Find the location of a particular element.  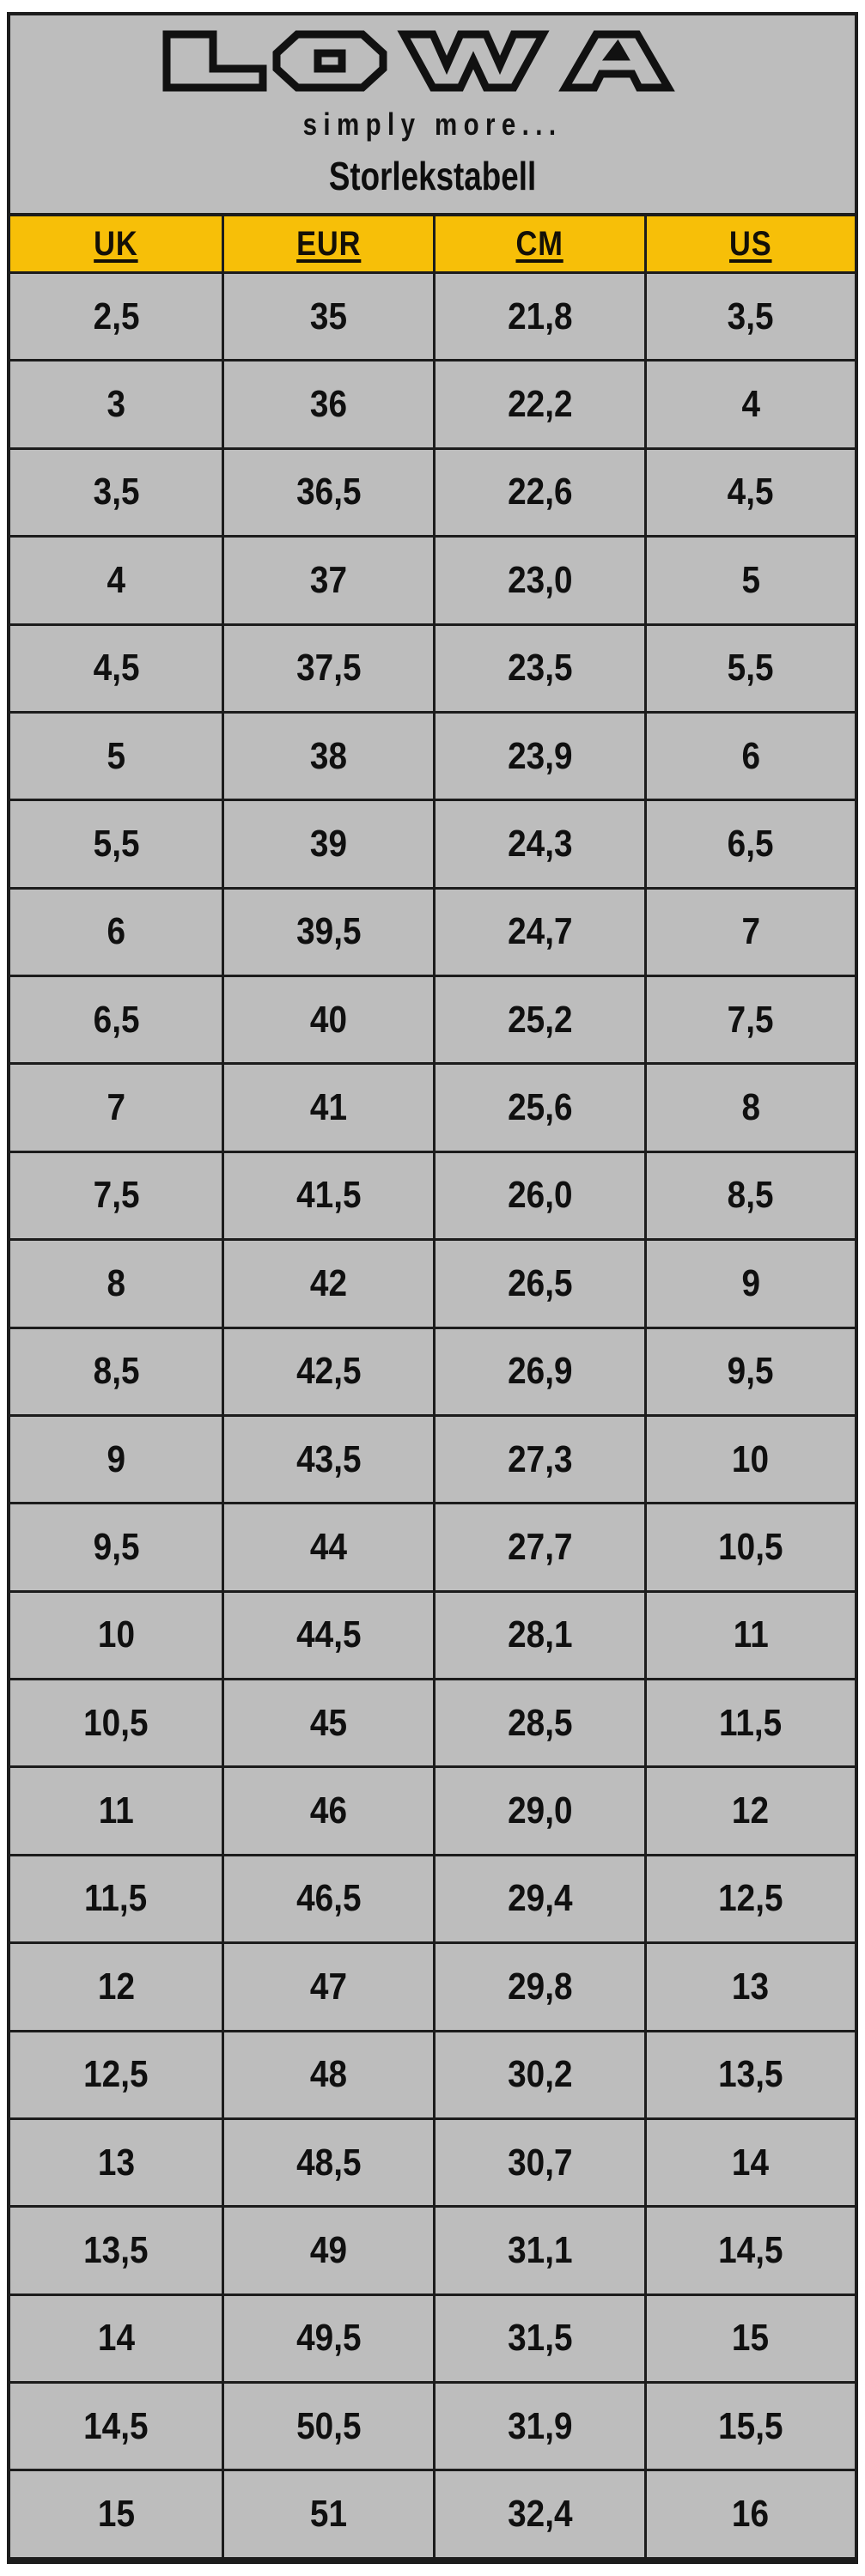

table-cell: 2,5 is located at coordinates (118, 316).